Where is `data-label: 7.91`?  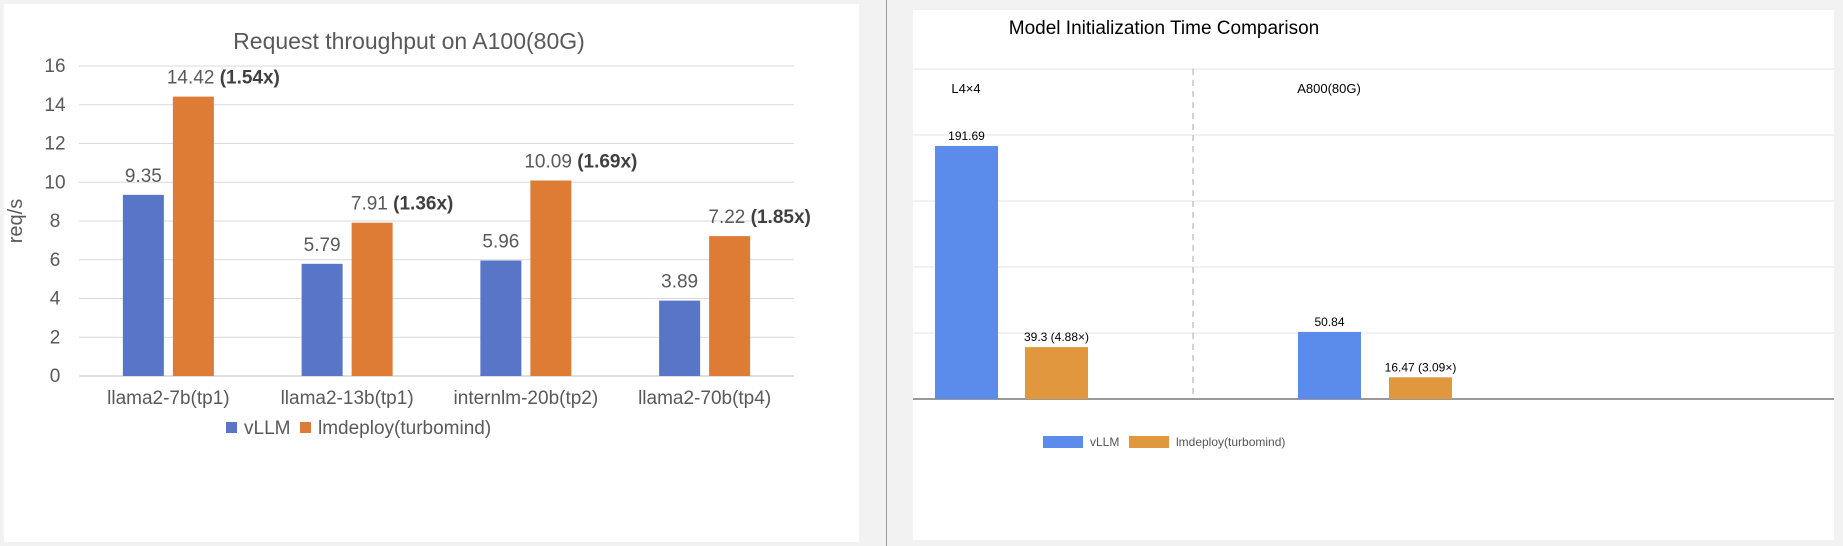
data-label: 7.91 is located at coordinates (369, 204).